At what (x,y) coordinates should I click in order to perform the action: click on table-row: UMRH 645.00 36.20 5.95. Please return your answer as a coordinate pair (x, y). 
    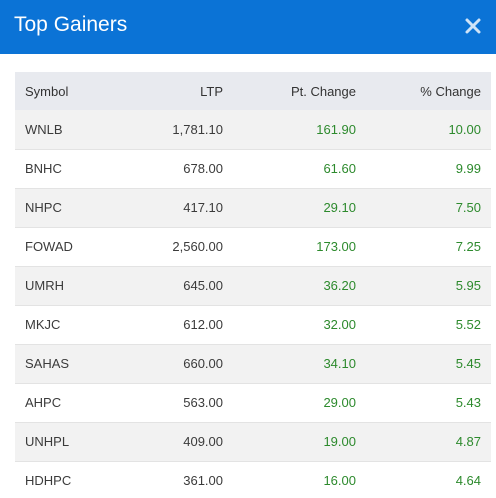
    Looking at the image, I should click on (253, 285).